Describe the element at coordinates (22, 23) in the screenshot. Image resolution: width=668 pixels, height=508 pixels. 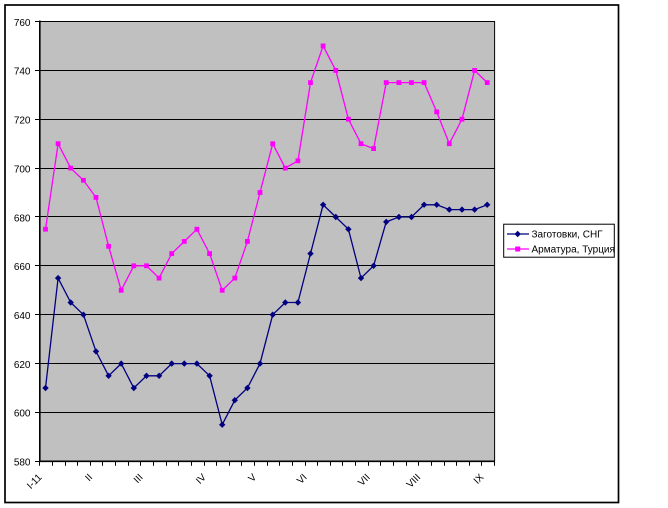
I see `svg-text: 760` at that location.